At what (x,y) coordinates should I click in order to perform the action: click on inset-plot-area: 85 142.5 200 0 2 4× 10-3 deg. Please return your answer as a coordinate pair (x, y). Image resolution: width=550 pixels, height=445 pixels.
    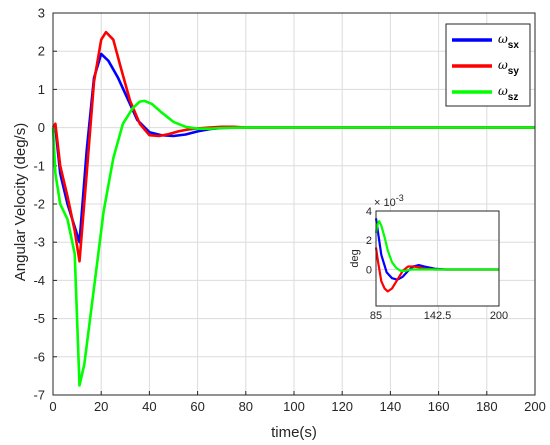
    Looking at the image, I should click on (428, 257).